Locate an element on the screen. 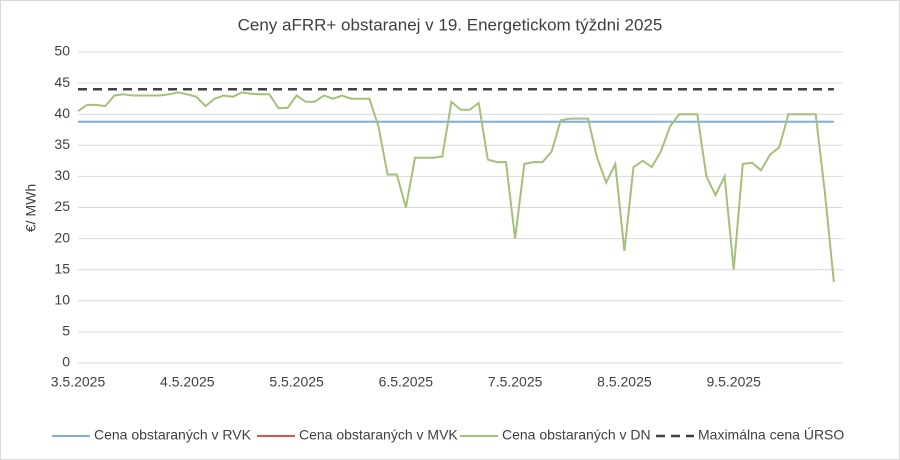 This screenshot has width=900, height=460. y-tick-label: 40 is located at coordinates (62, 113).